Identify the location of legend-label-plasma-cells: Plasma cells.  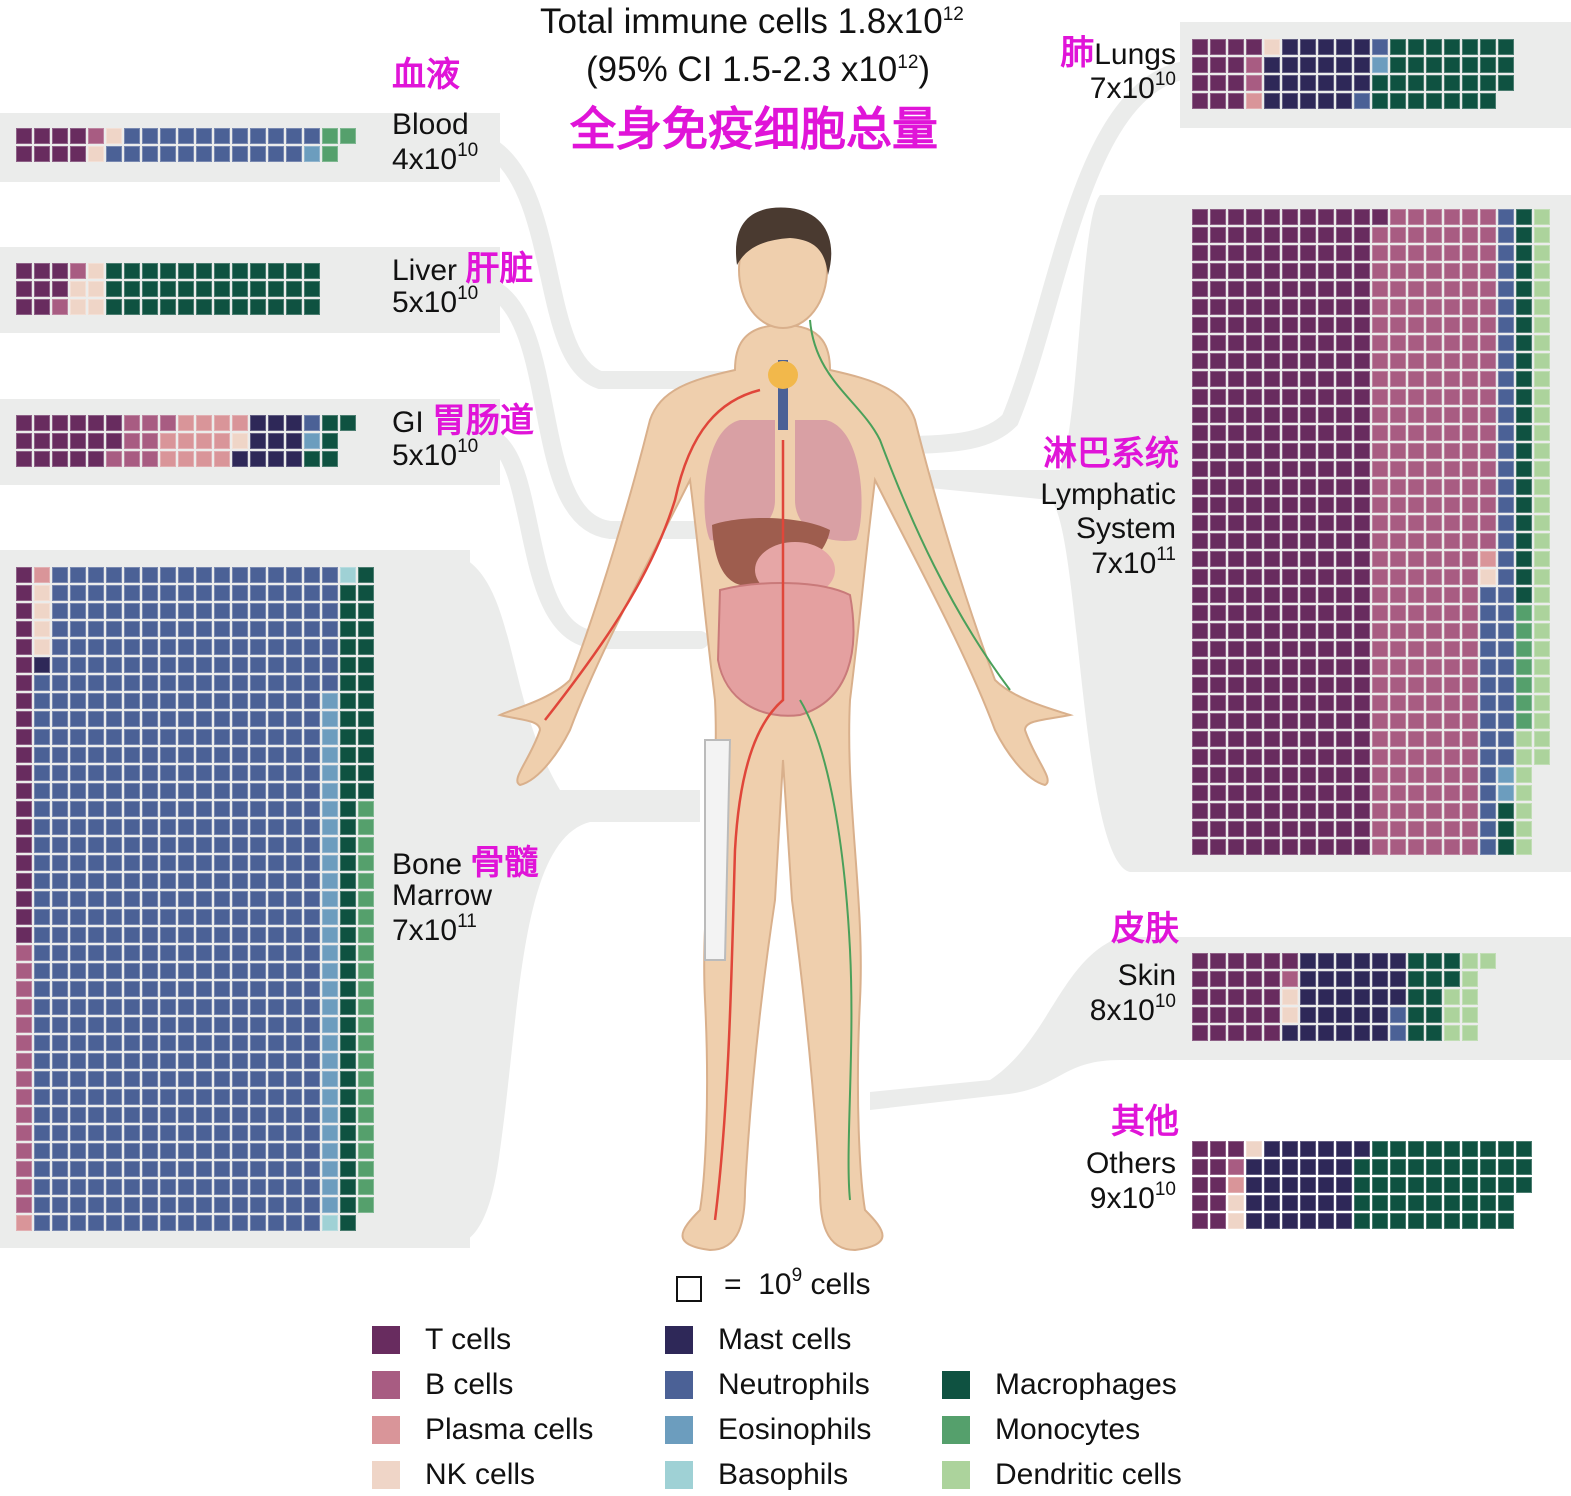
(509, 1429).